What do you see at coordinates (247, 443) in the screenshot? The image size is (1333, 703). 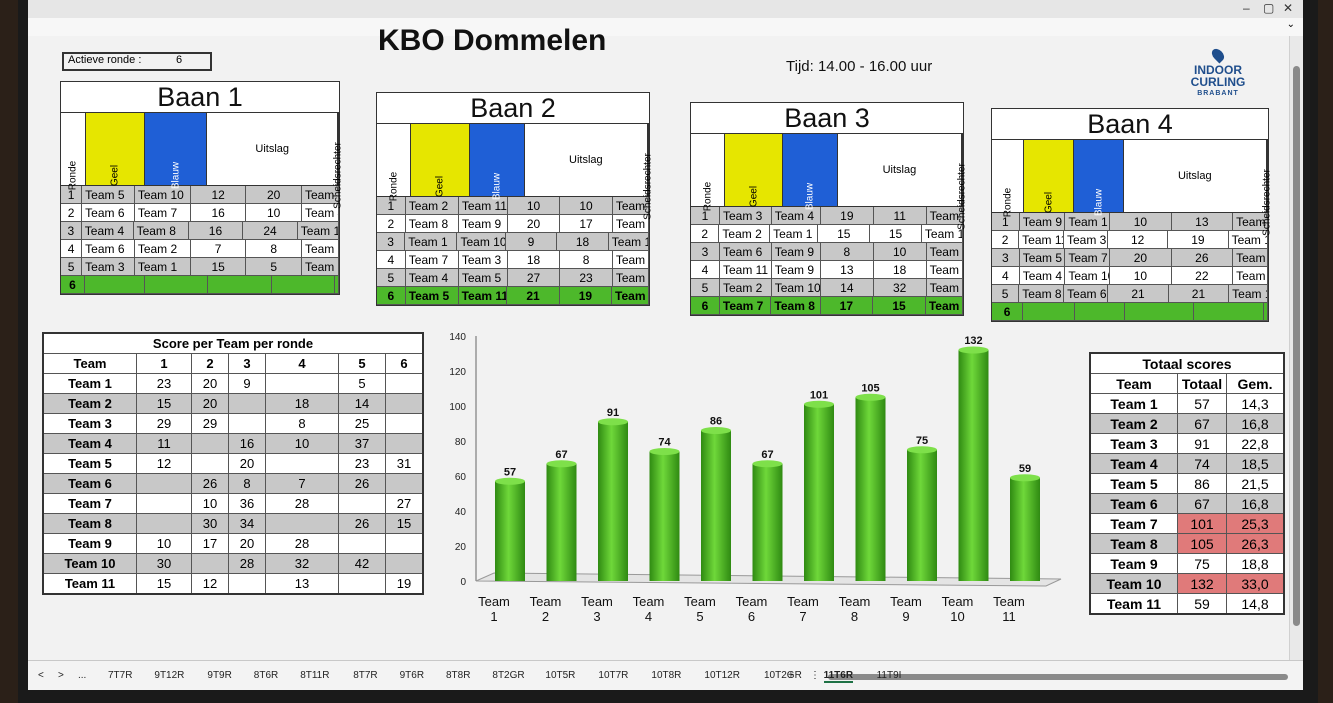 I see `score-cell: 16` at bounding box center [247, 443].